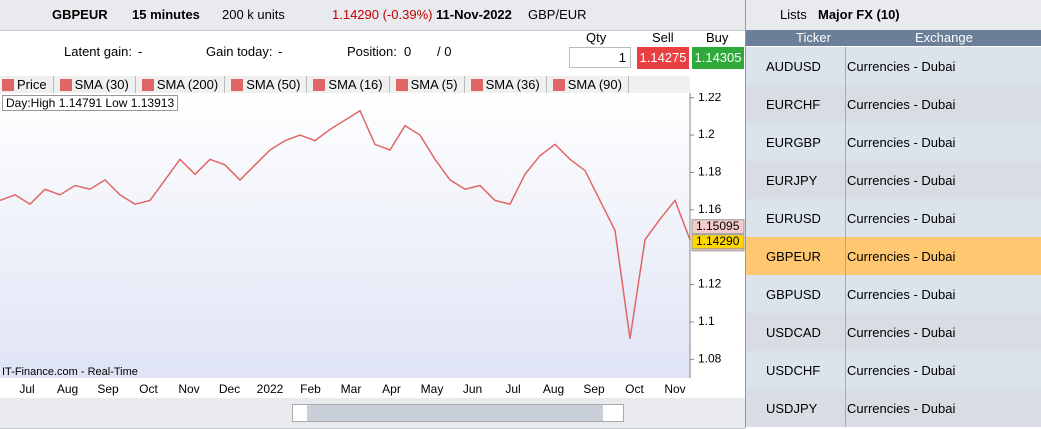 The image size is (1041, 429). Describe the element at coordinates (474, 14) in the screenshot. I see `date: 11-Nov-2022` at that location.